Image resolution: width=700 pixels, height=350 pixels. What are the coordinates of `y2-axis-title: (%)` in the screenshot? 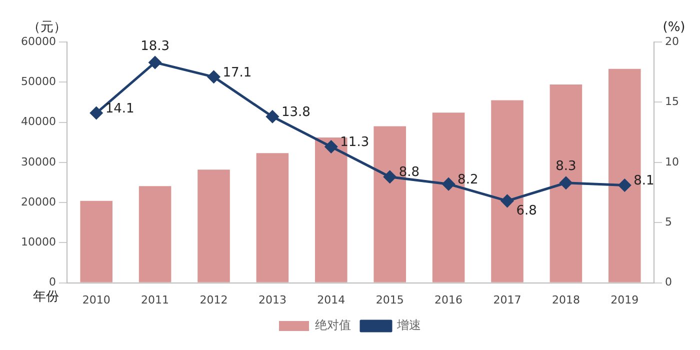 It's located at (674, 27).